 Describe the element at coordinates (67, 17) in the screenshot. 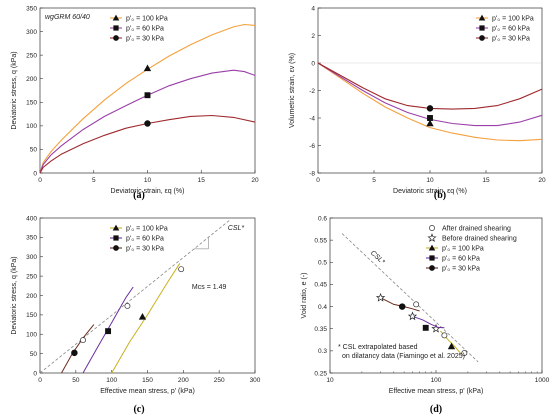

I see `material-annotation: wgGRM 60/40` at that location.